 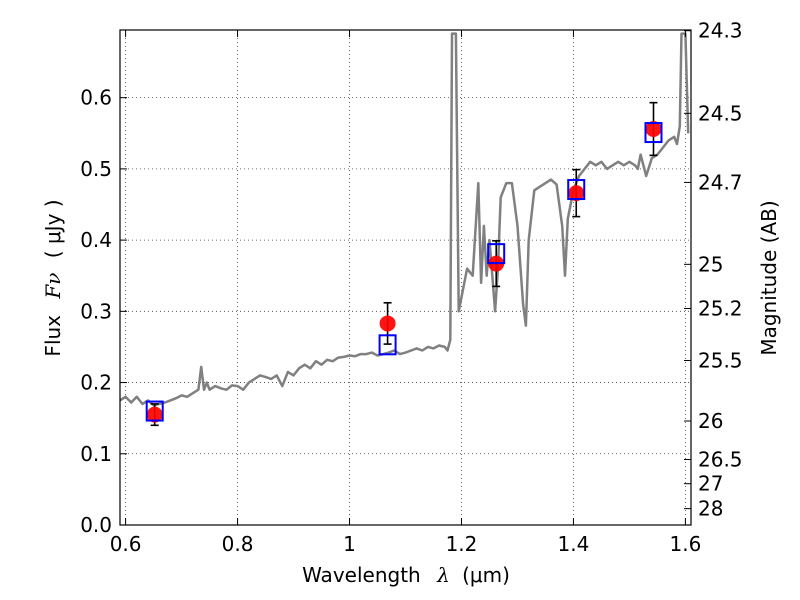 I want to click on mag-tick-label: 26, so click(x=710, y=421).